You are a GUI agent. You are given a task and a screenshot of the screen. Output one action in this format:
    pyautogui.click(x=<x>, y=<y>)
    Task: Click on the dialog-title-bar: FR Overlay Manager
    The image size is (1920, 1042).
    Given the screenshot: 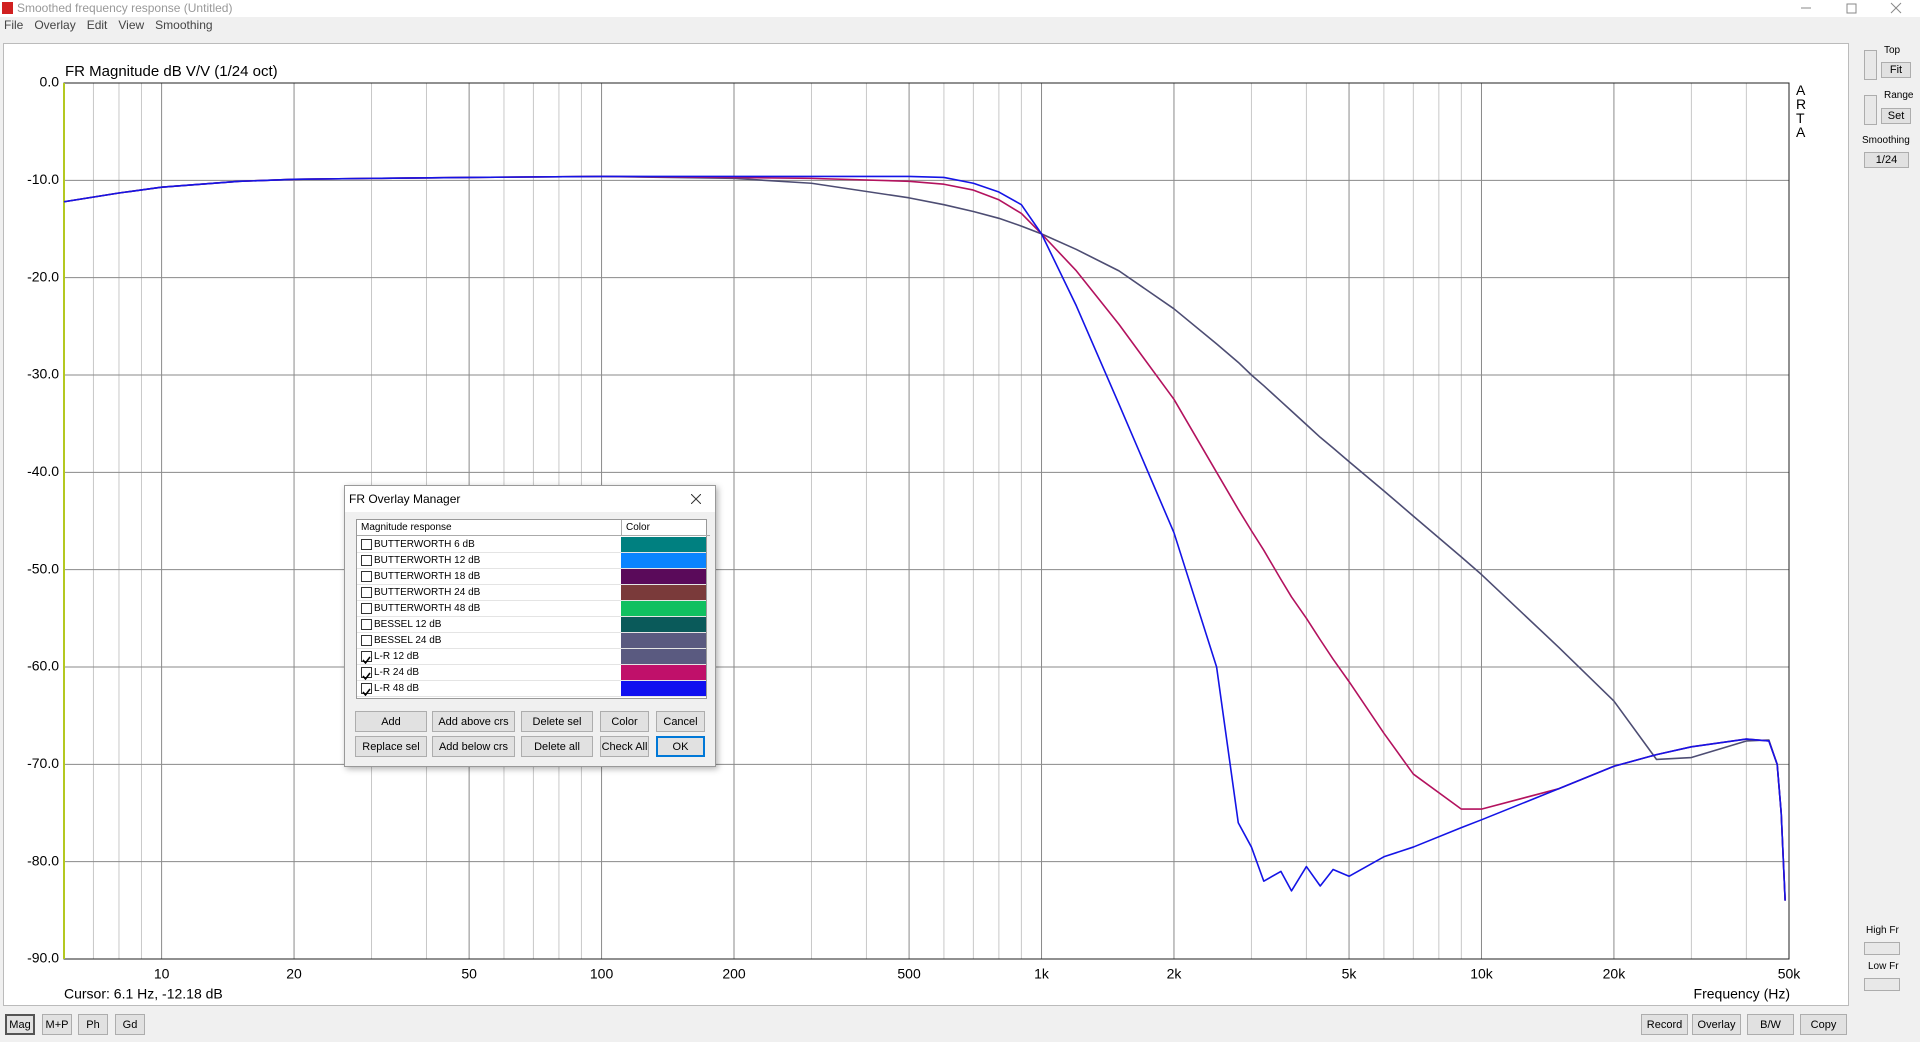 What is the action you would take?
    pyautogui.click(x=530, y=499)
    